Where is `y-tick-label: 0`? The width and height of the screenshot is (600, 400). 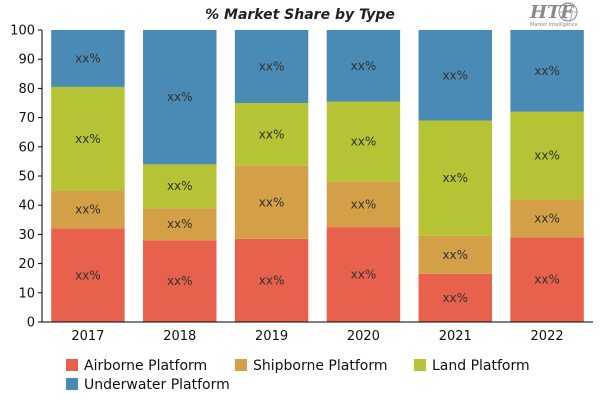 y-tick-label: 0 is located at coordinates (31, 323).